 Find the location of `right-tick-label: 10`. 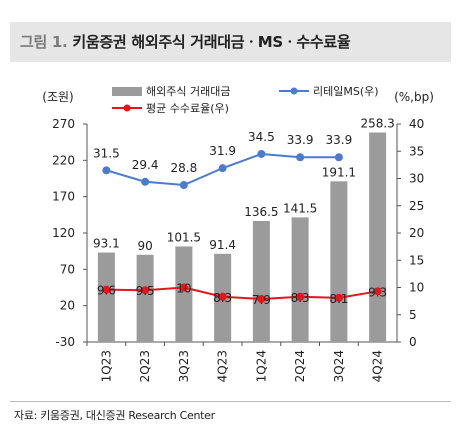

right-tick-label: 10 is located at coordinates (416, 288).